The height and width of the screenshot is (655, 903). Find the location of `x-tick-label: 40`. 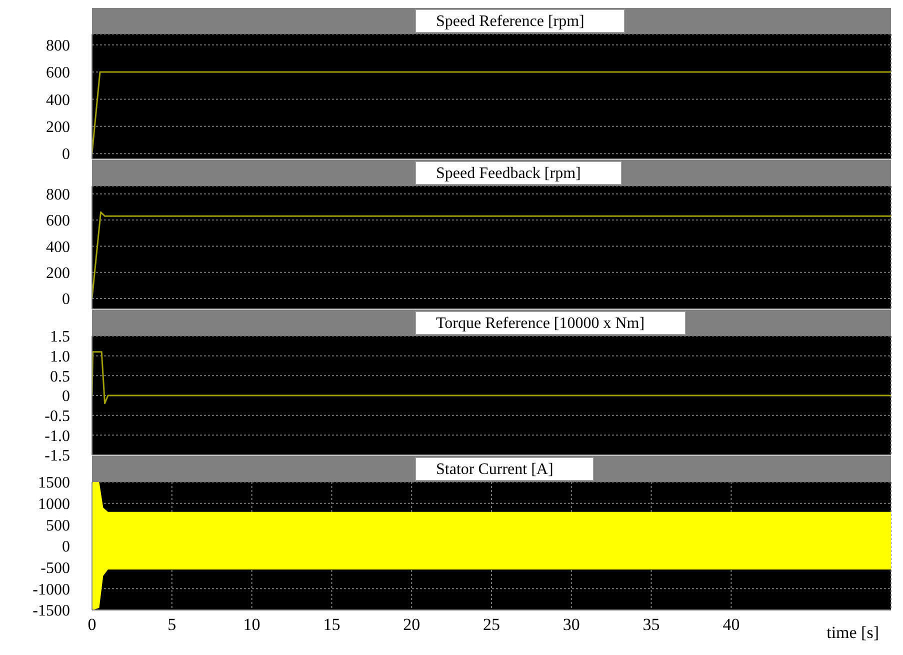

x-tick-label: 40 is located at coordinates (731, 624).